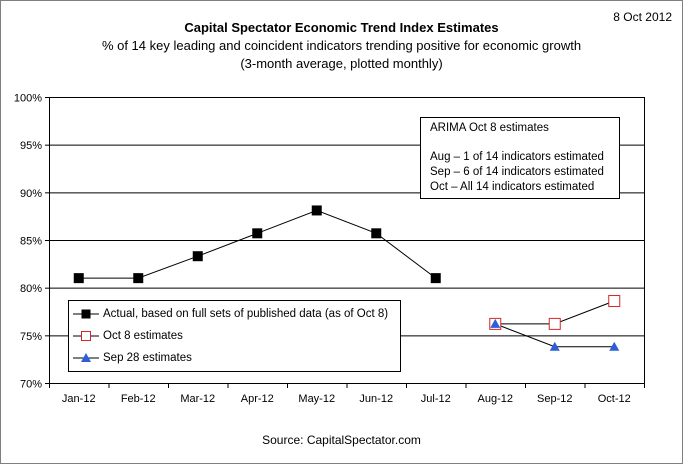 The image size is (683, 464). I want to click on y-tick-label: 100%, so click(28, 99).